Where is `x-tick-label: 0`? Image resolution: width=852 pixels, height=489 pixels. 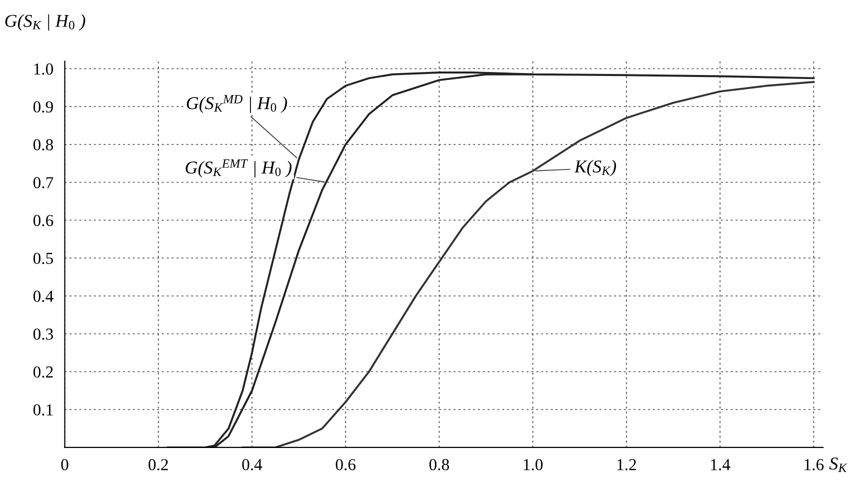 x-tick-label: 0 is located at coordinates (64, 464).